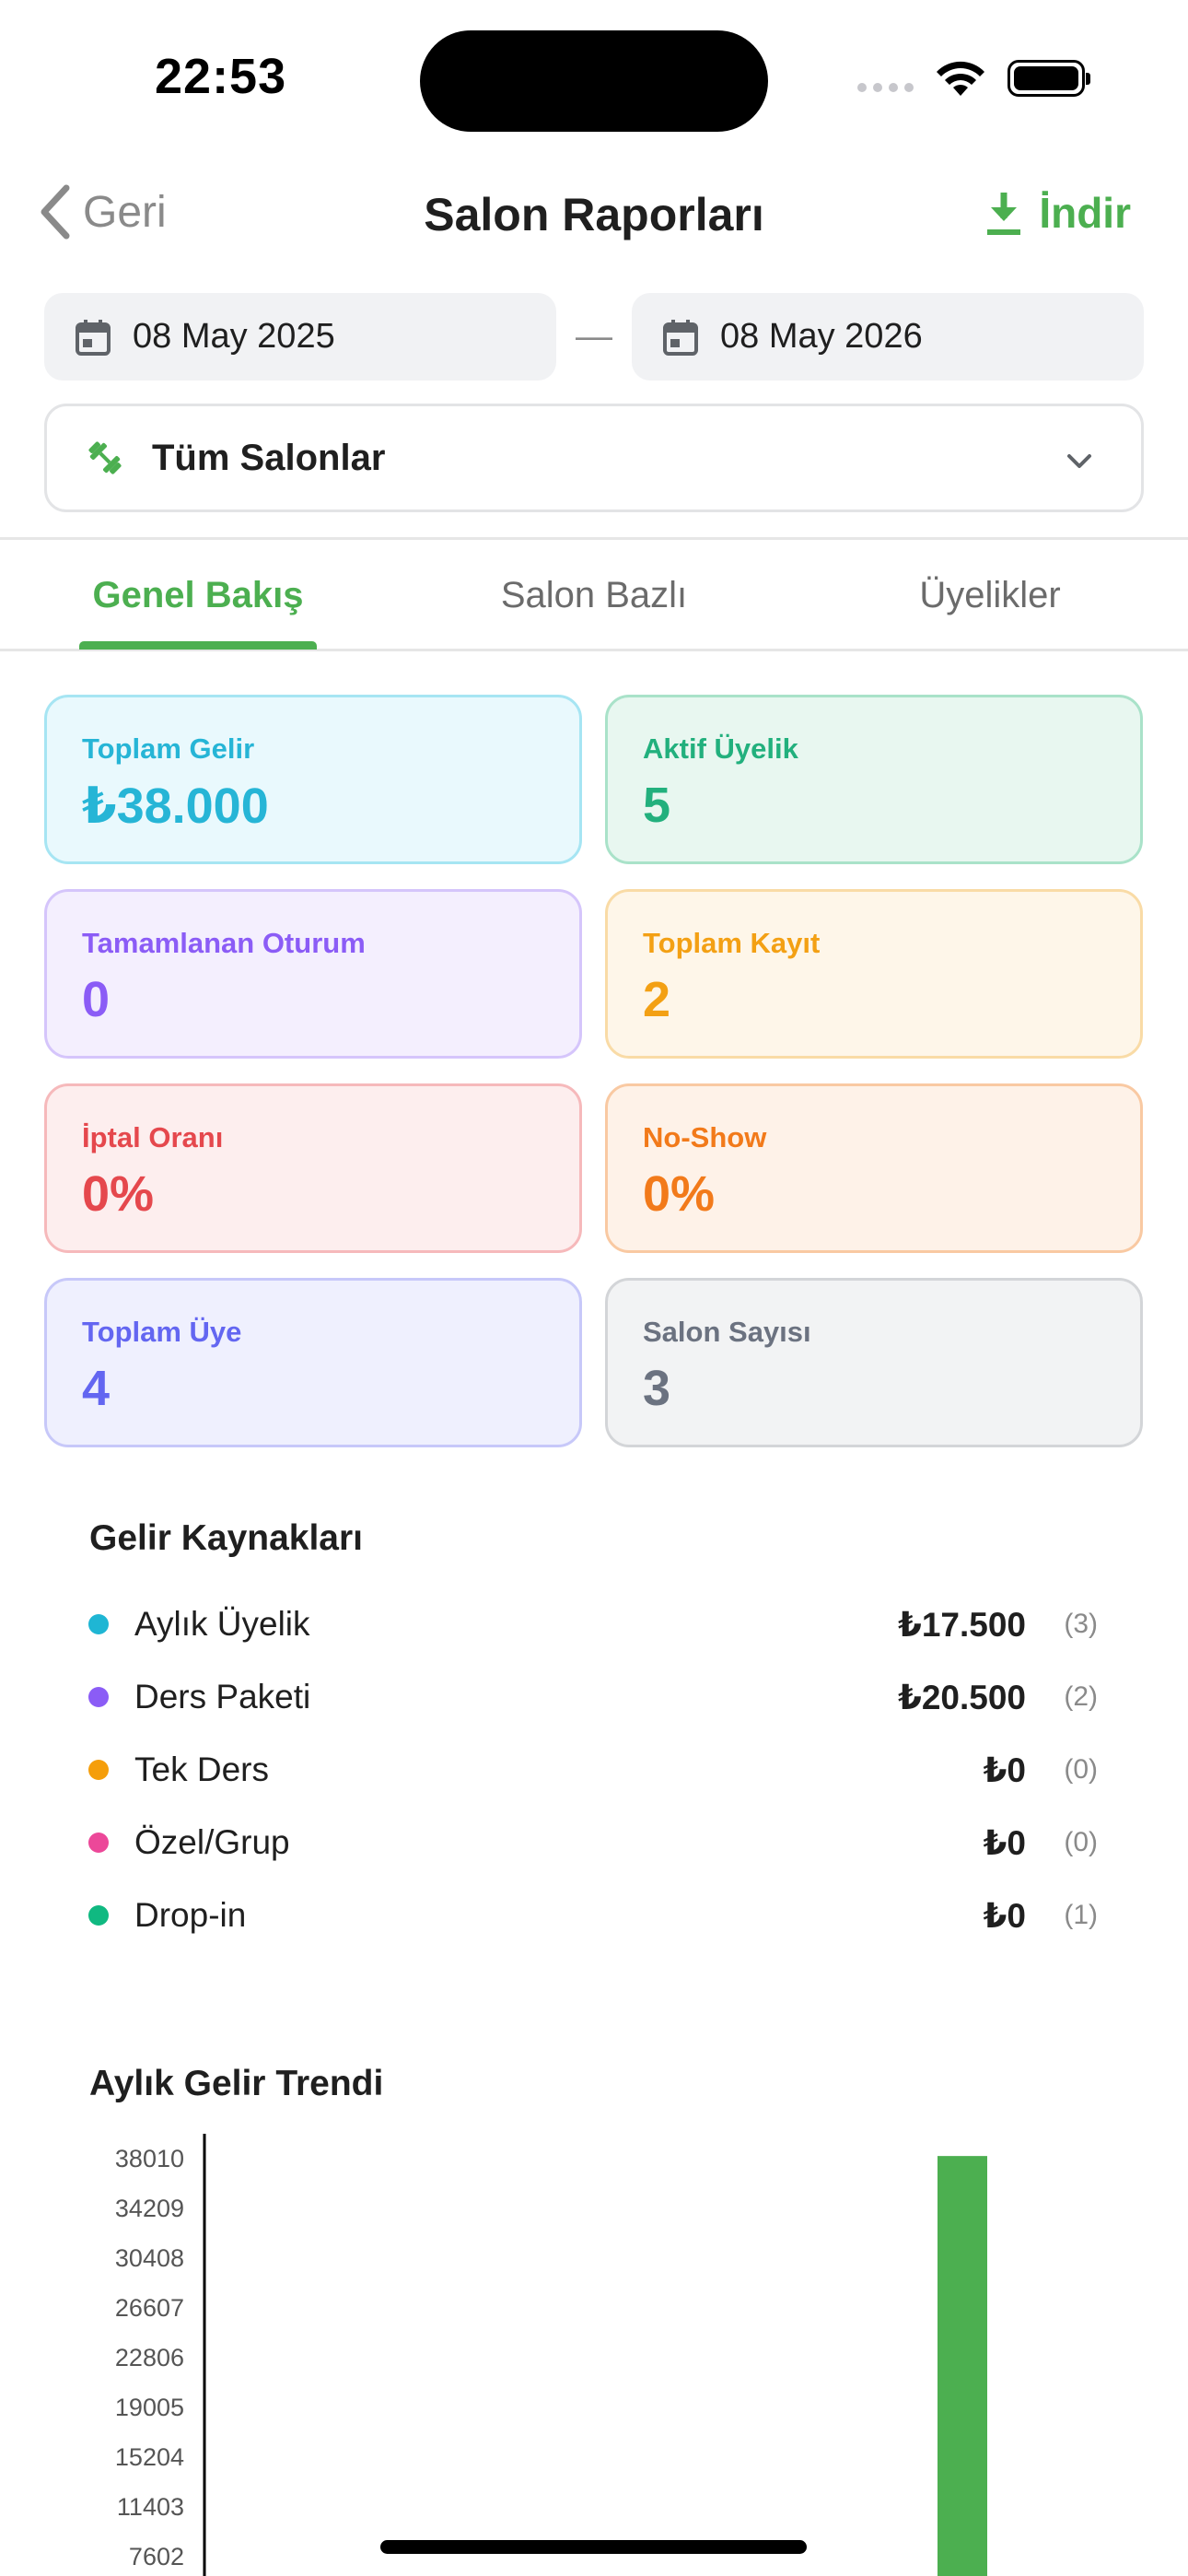 This screenshot has height=2576, width=1188. Describe the element at coordinates (593, 1624) in the screenshot. I see `list-item: Aylık Üyelik ₺17.500 (3)` at that location.